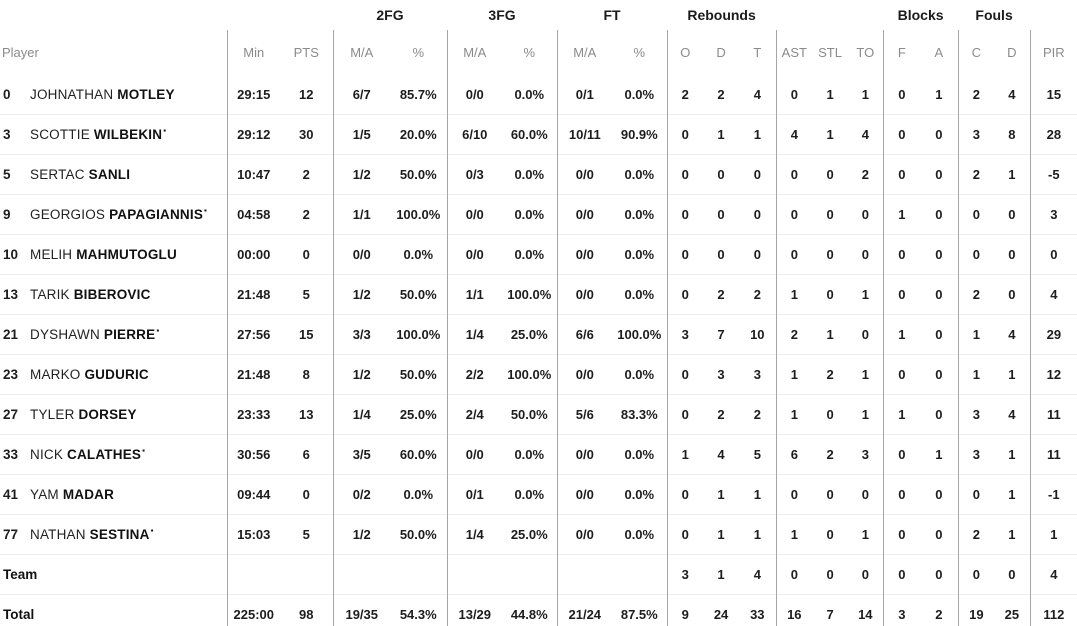 Image resolution: width=1077 pixels, height=626 pixels. Describe the element at coordinates (146, 94) in the screenshot. I see `player-last-name: MOTLEY` at that location.